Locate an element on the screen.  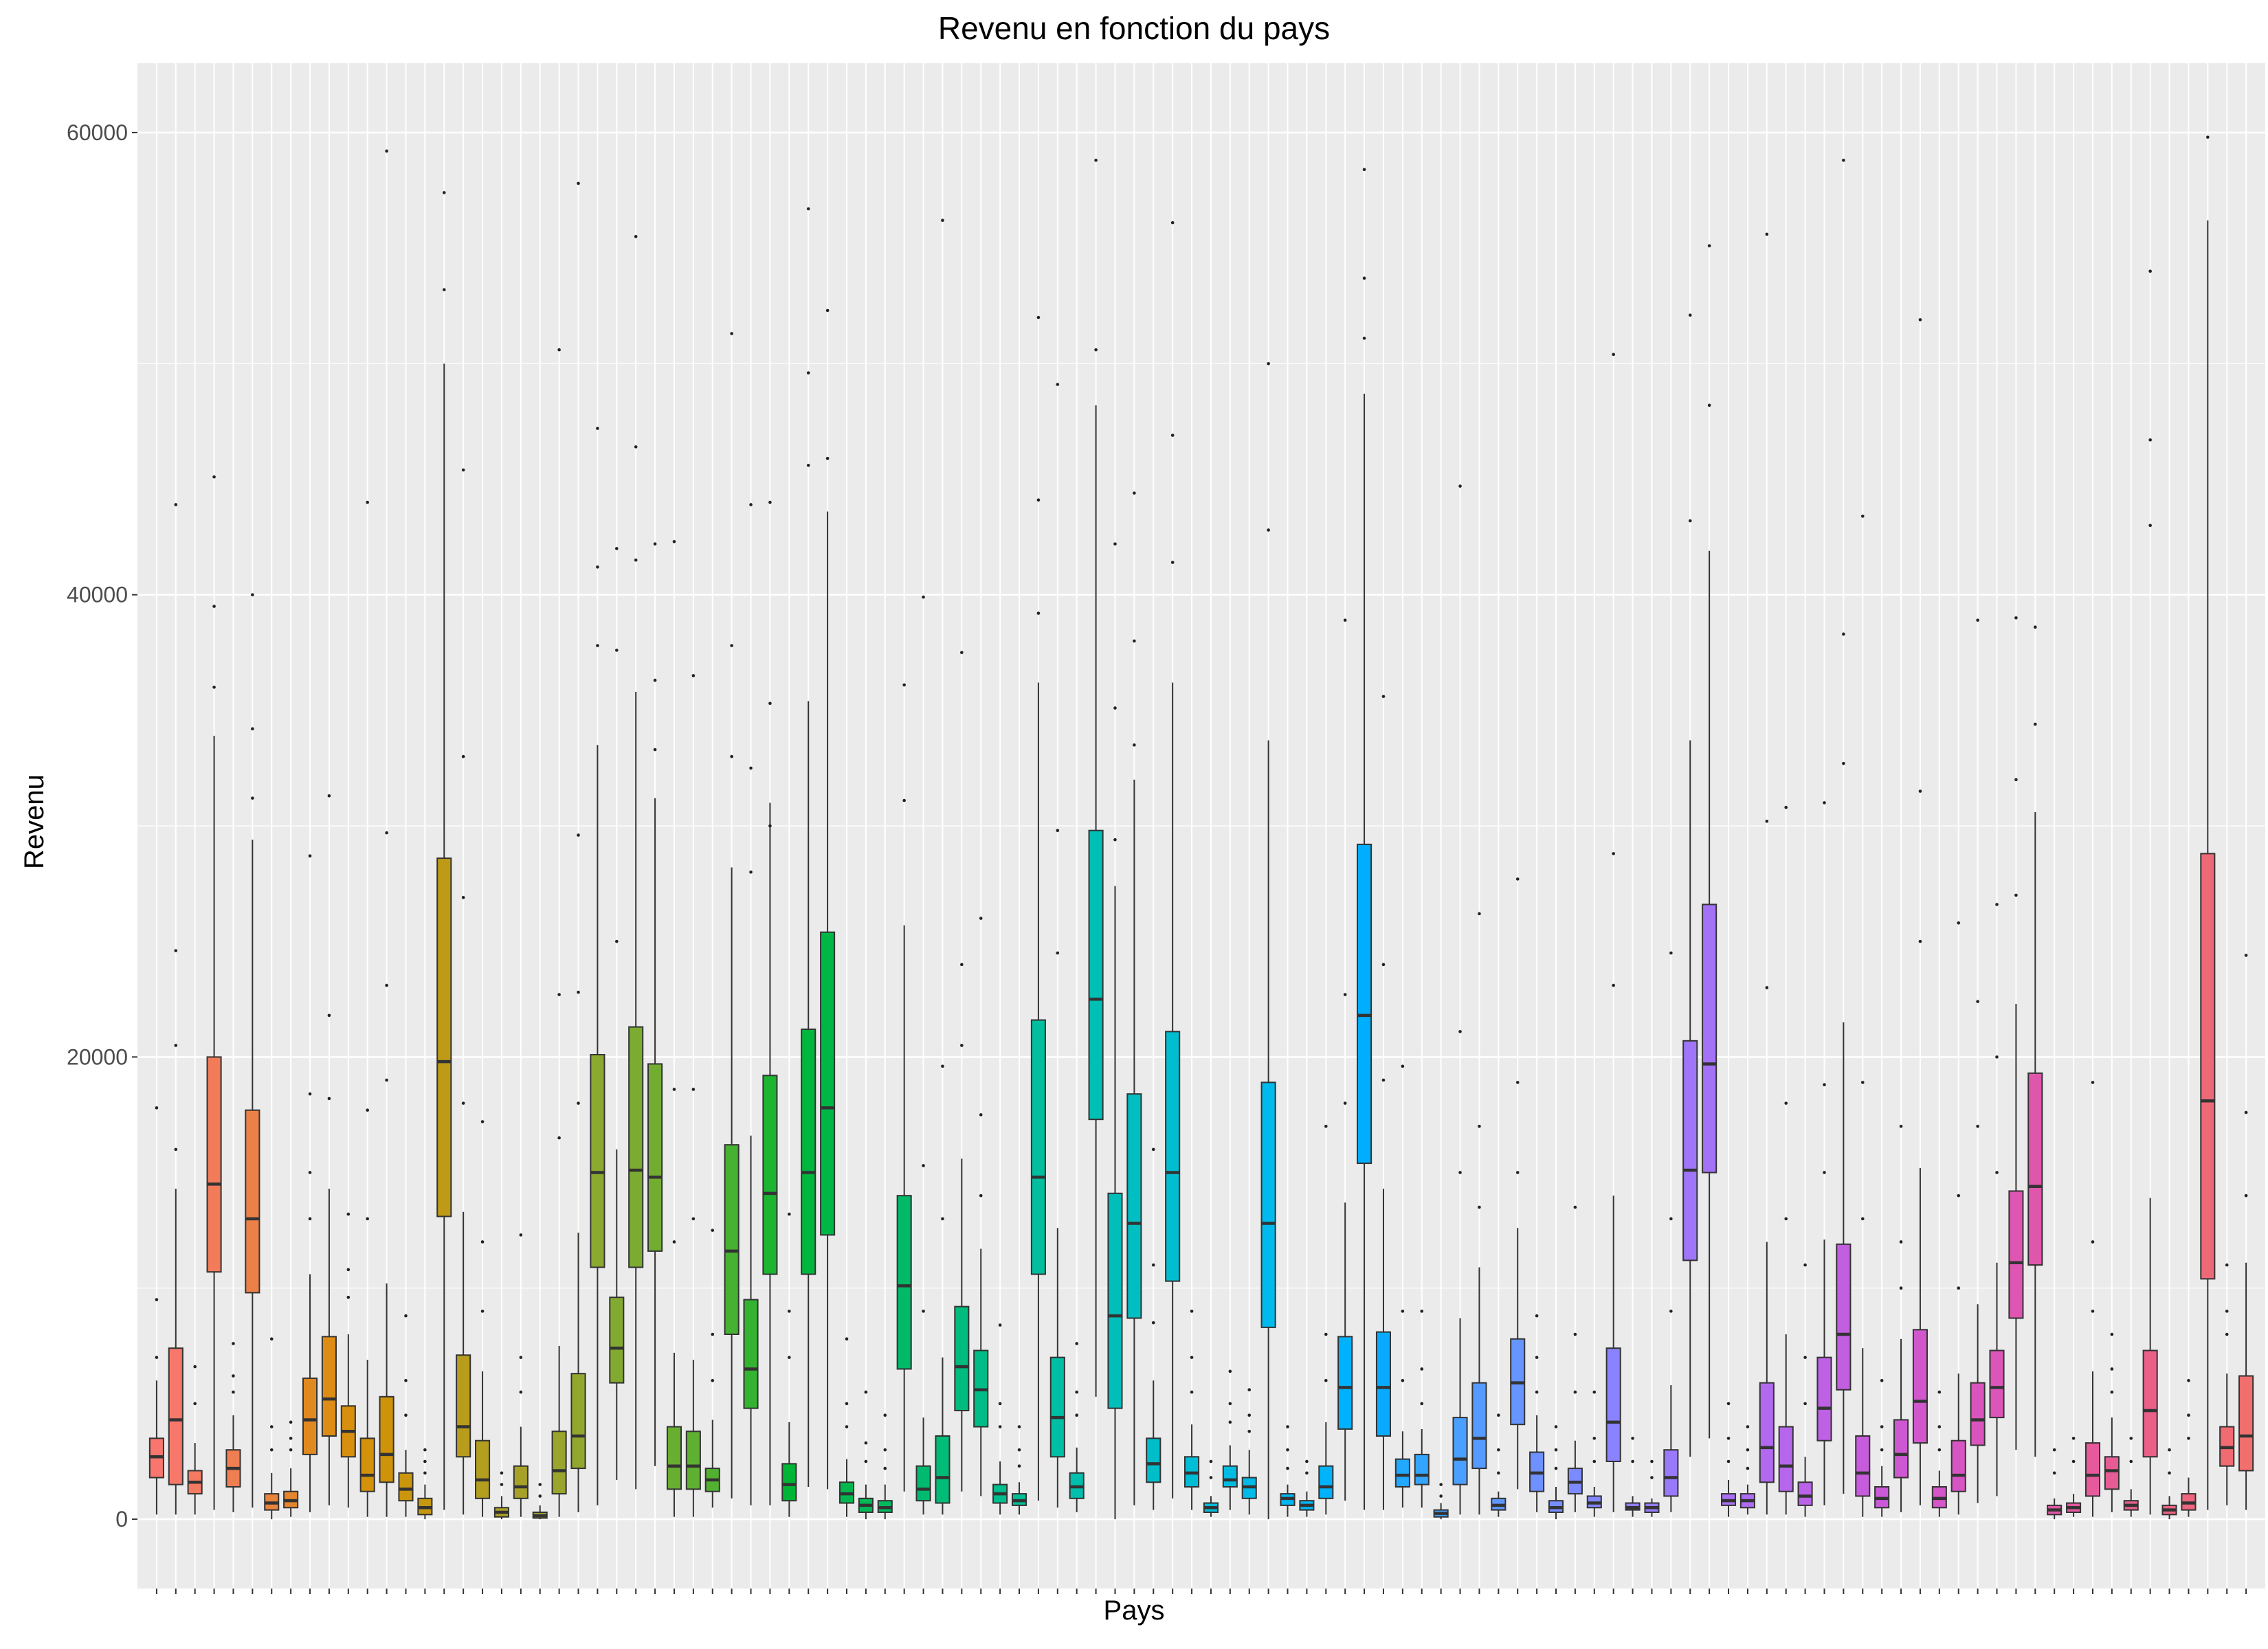
y-tick-label: 20000 is located at coordinates (97, 1056).